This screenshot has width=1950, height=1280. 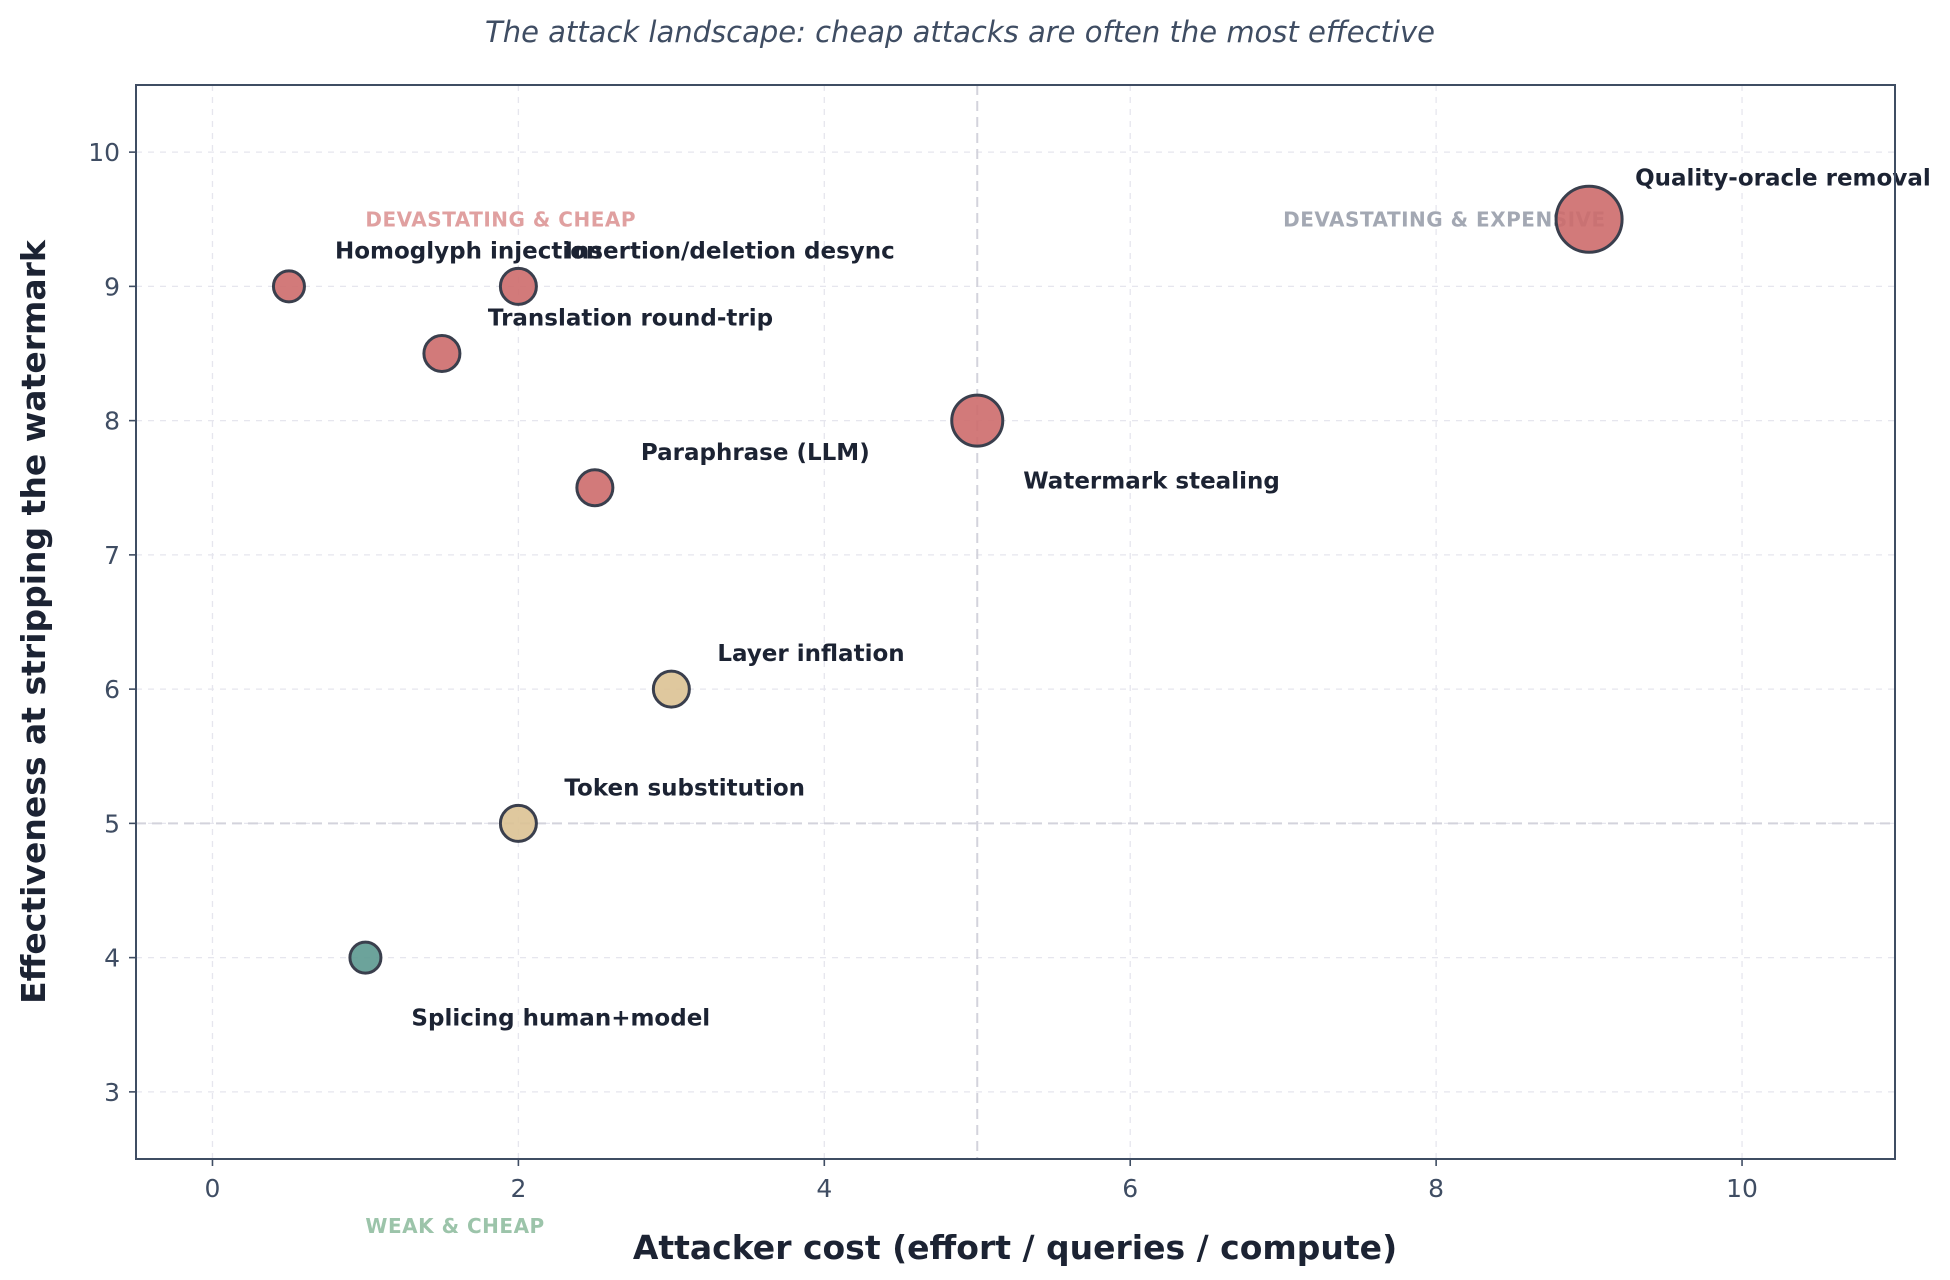 I want to click on y-tick-label: 4, so click(x=112, y=958).